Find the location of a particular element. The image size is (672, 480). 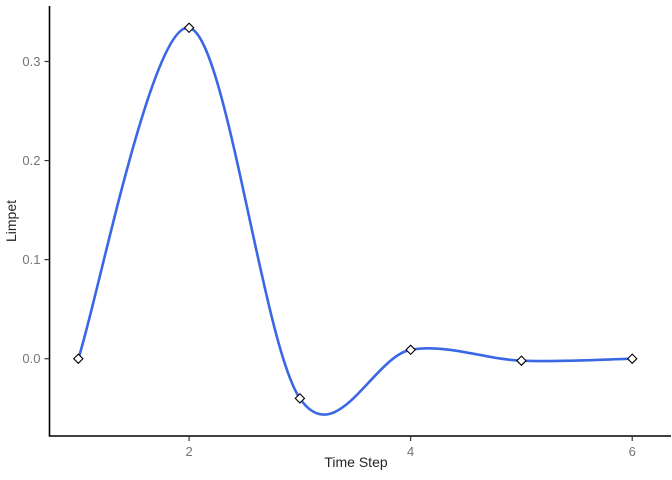

y-tick-label: 0.0 is located at coordinates (31, 358).